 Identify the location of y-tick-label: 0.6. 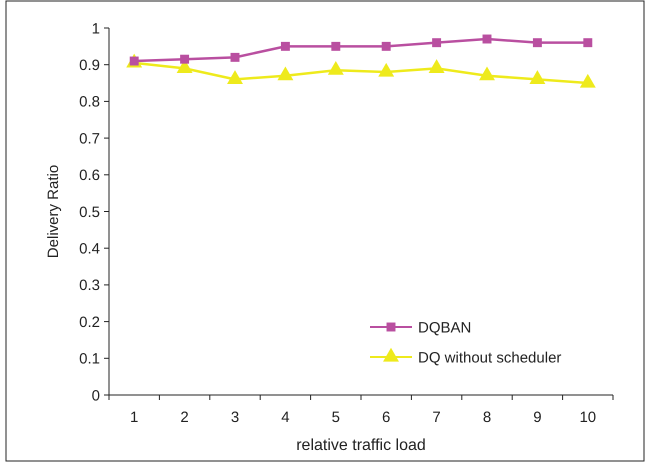
(89, 175).